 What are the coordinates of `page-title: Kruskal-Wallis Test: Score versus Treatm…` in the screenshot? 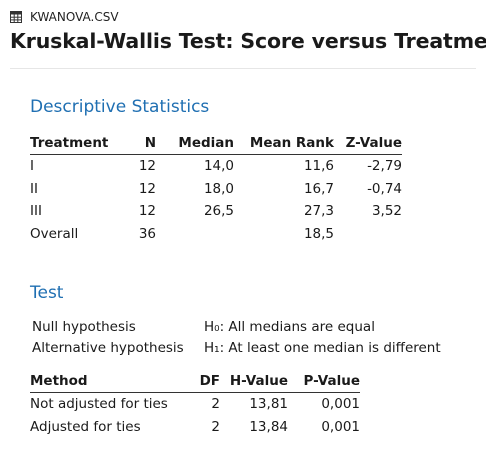 It's located at (248, 41).